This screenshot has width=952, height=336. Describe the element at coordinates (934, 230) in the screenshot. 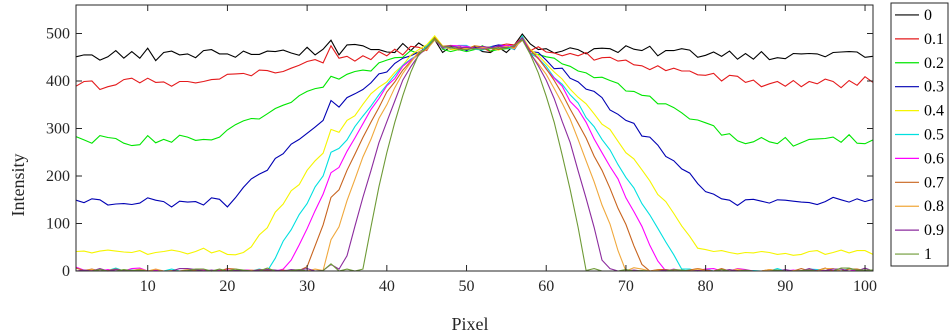

I see `legend-label-0.9: 0.9` at that location.